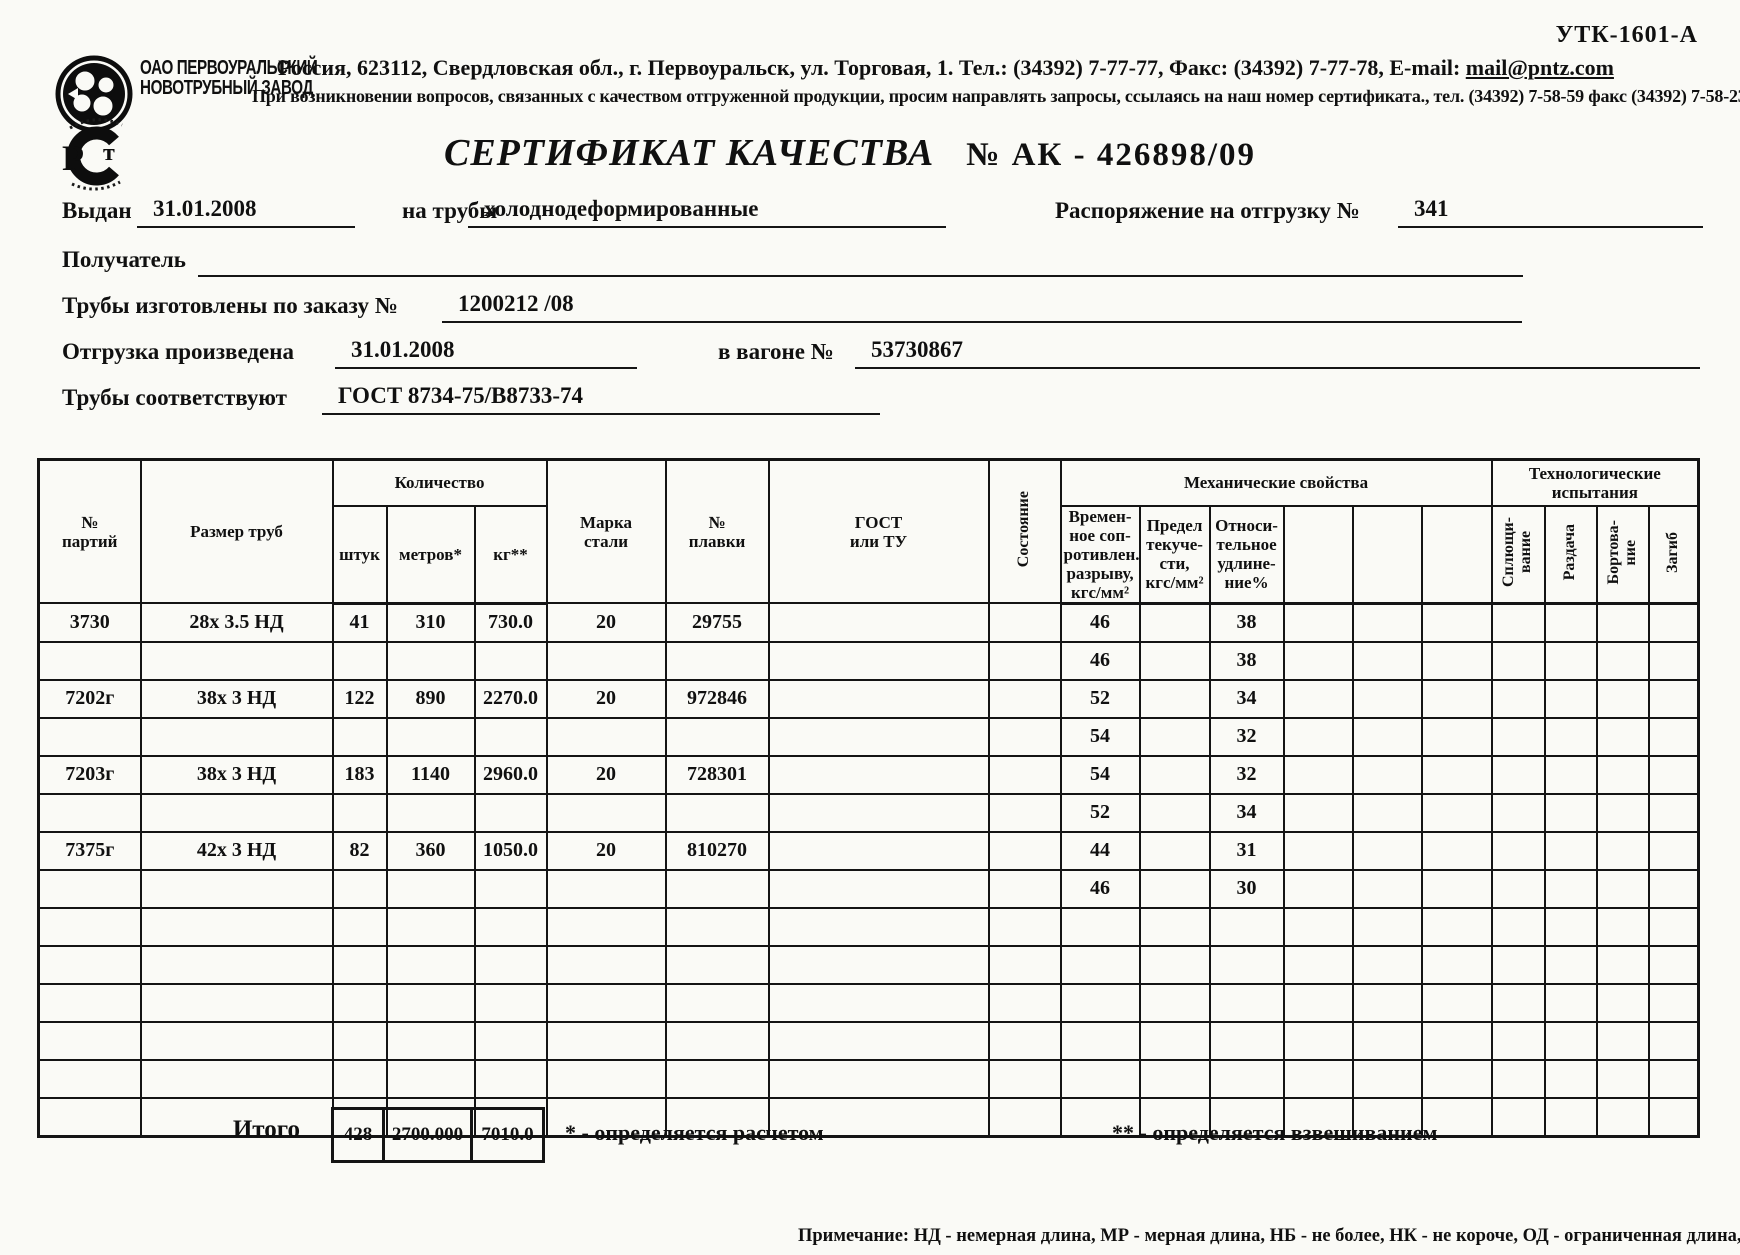 This screenshot has height=1255, width=1740. What do you see at coordinates (89, 531) in the screenshot?
I see `col-header-party: № партий` at bounding box center [89, 531].